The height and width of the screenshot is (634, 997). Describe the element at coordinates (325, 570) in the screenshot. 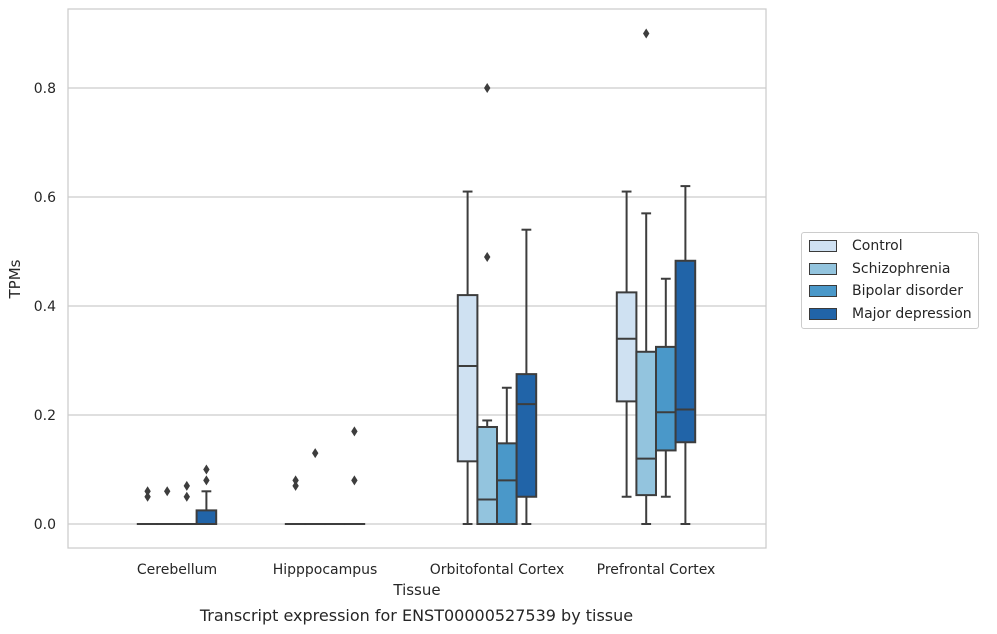

I see `x-tick-label: Hipppocampus` at that location.